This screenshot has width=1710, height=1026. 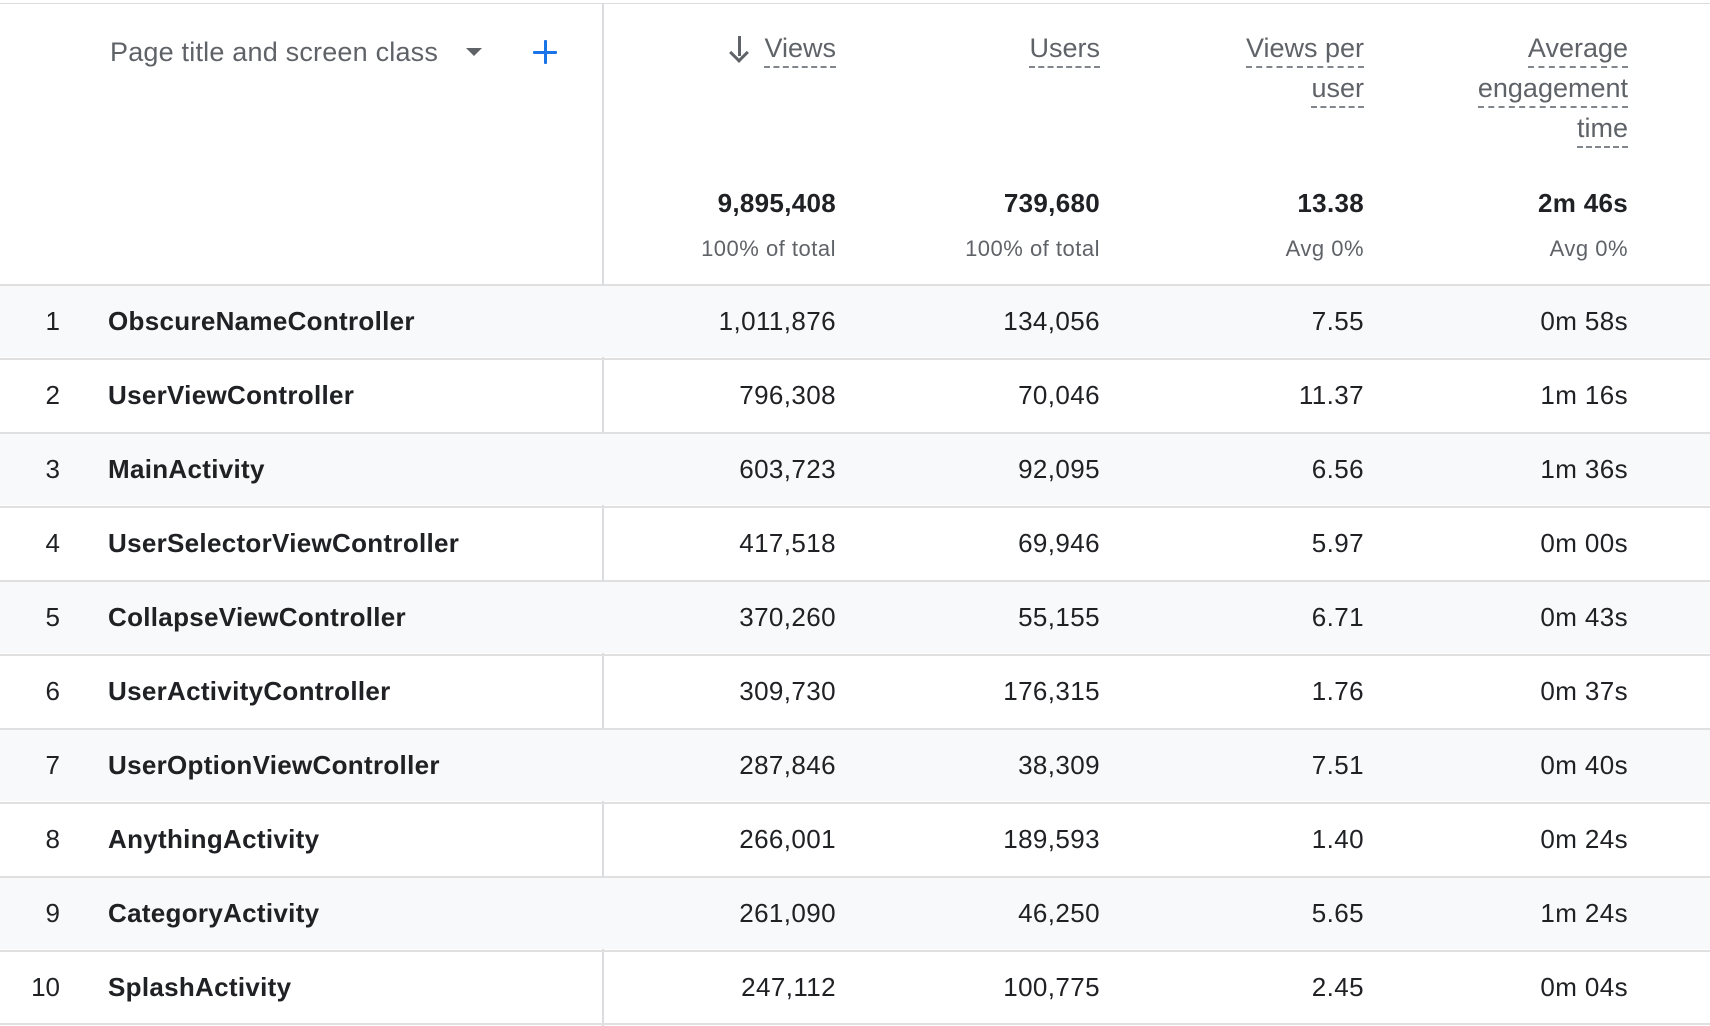 What do you see at coordinates (261, 321) in the screenshot?
I see `row-page-title: ObscureNameController` at bounding box center [261, 321].